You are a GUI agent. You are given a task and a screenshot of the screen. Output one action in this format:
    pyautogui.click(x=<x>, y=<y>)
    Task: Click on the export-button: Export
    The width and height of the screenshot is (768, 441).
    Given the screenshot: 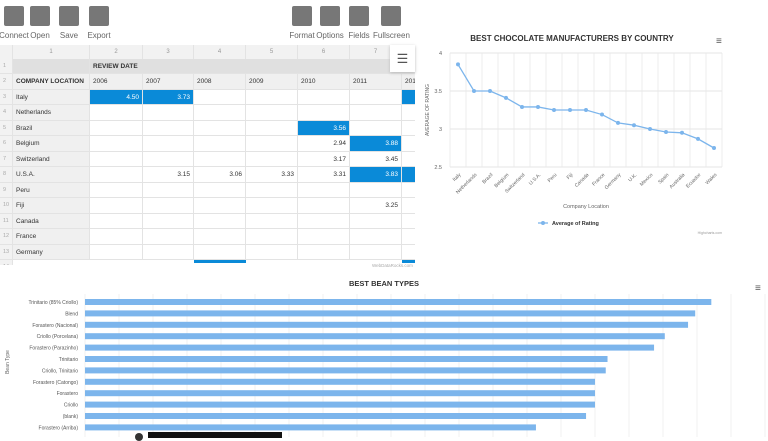 What is the action you would take?
    pyautogui.click(x=99, y=23)
    